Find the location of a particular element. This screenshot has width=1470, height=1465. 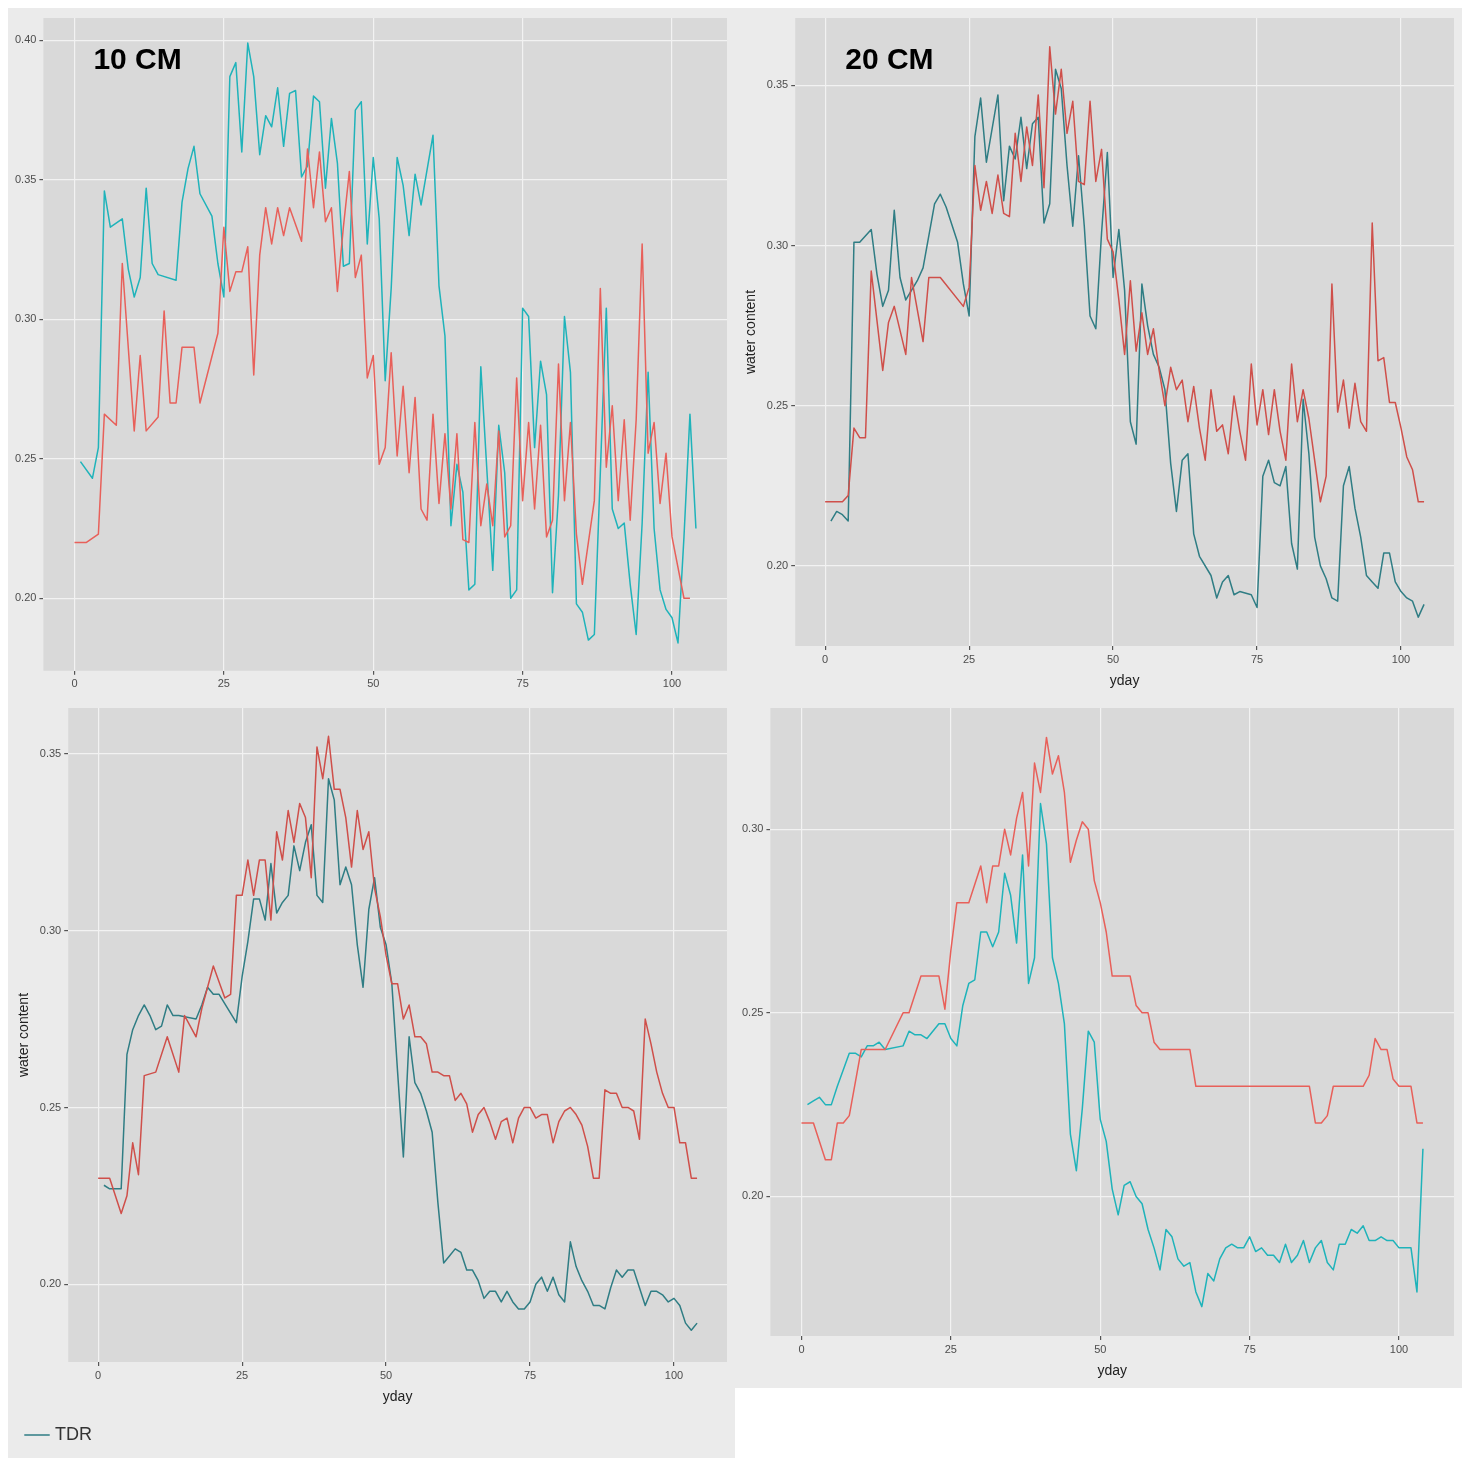

text: 10 CM is located at coordinates (137, 59).